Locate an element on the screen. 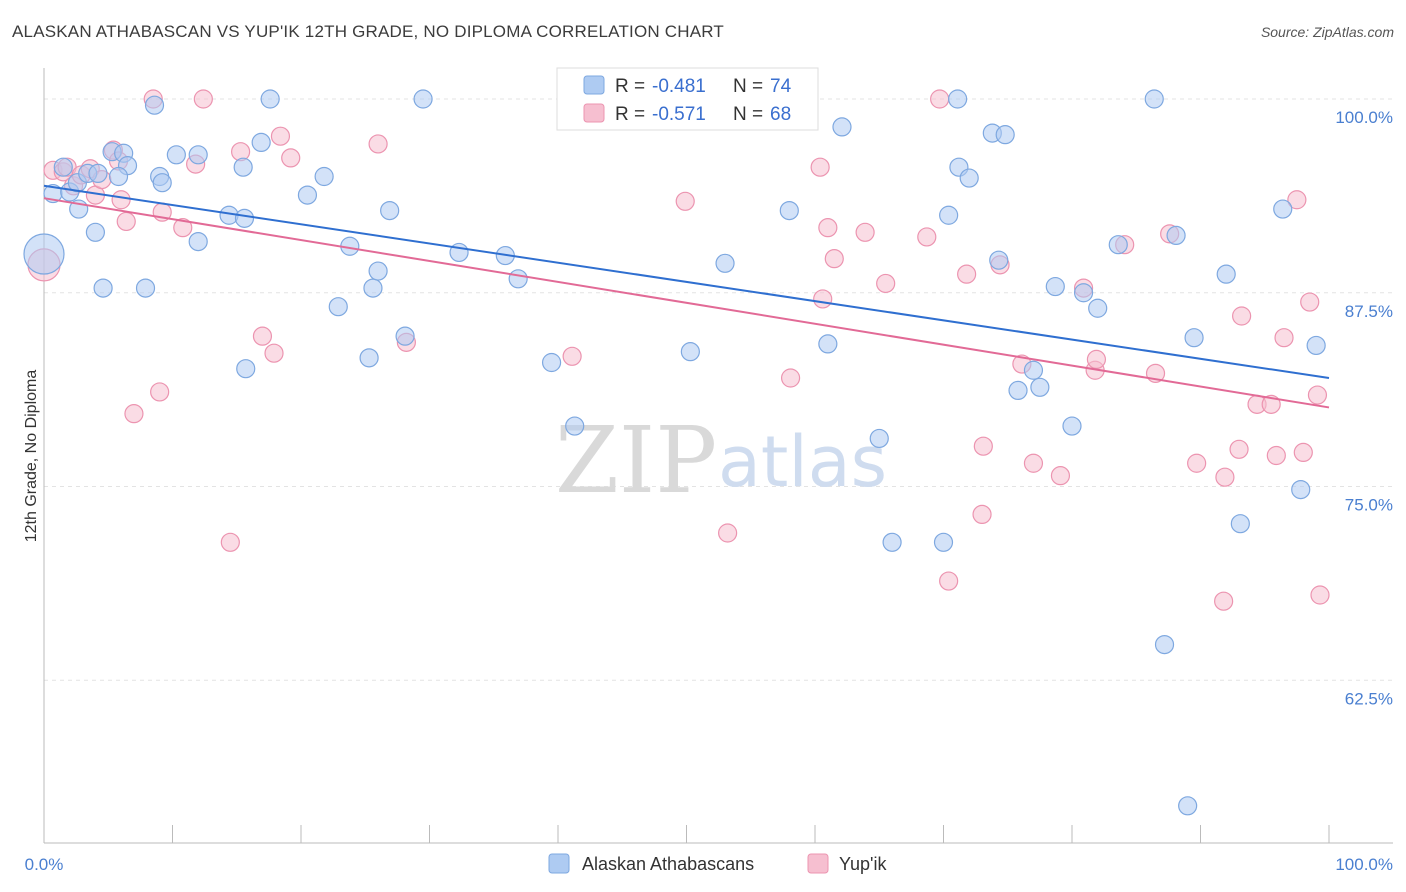  x-tick-label-max: 100.0% is located at coordinates (1364, 864).